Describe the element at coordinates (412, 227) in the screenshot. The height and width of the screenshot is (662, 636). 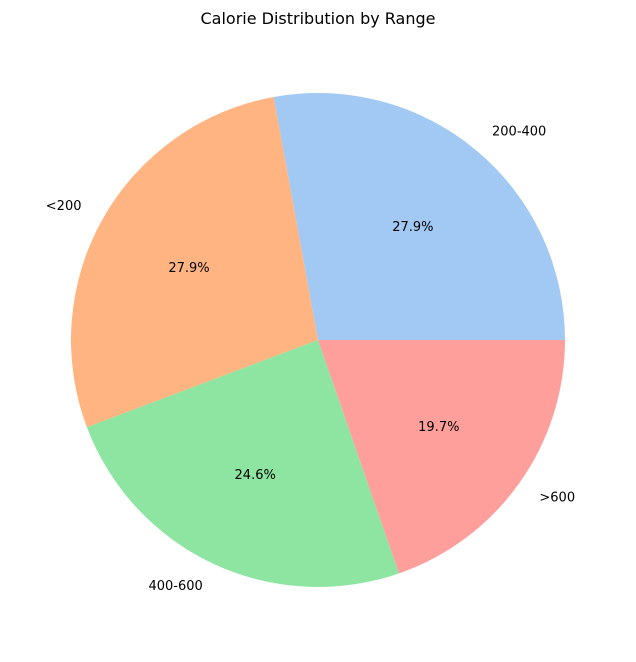
I see `slice-percent-label-0: 27.9%` at that location.